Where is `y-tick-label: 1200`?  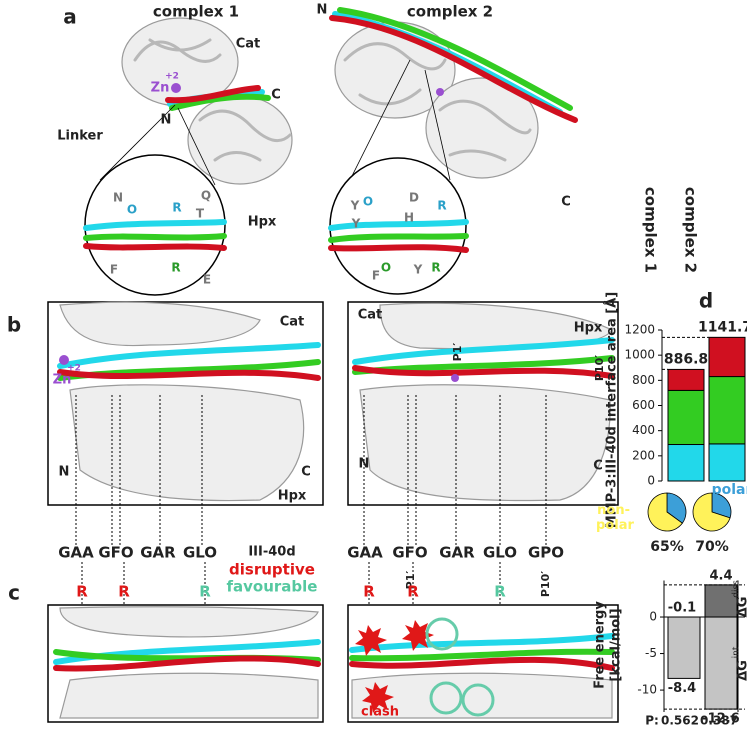
y-tick-label: 1200 is located at coordinates (639, 330).